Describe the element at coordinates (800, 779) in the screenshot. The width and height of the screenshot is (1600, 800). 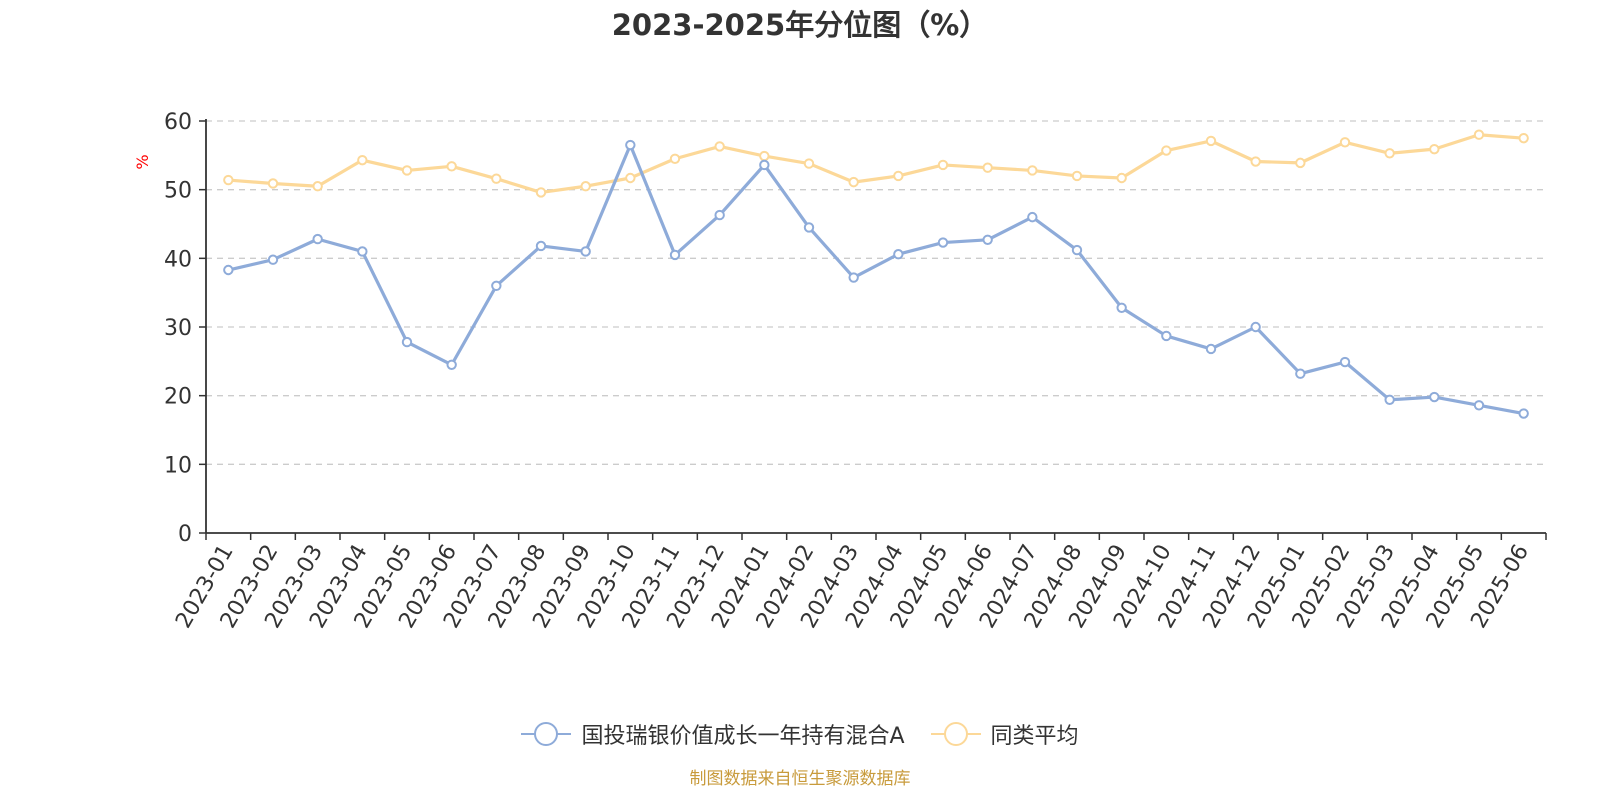
I see `source-note: 制图数据来自恒生聚源数据库` at that location.